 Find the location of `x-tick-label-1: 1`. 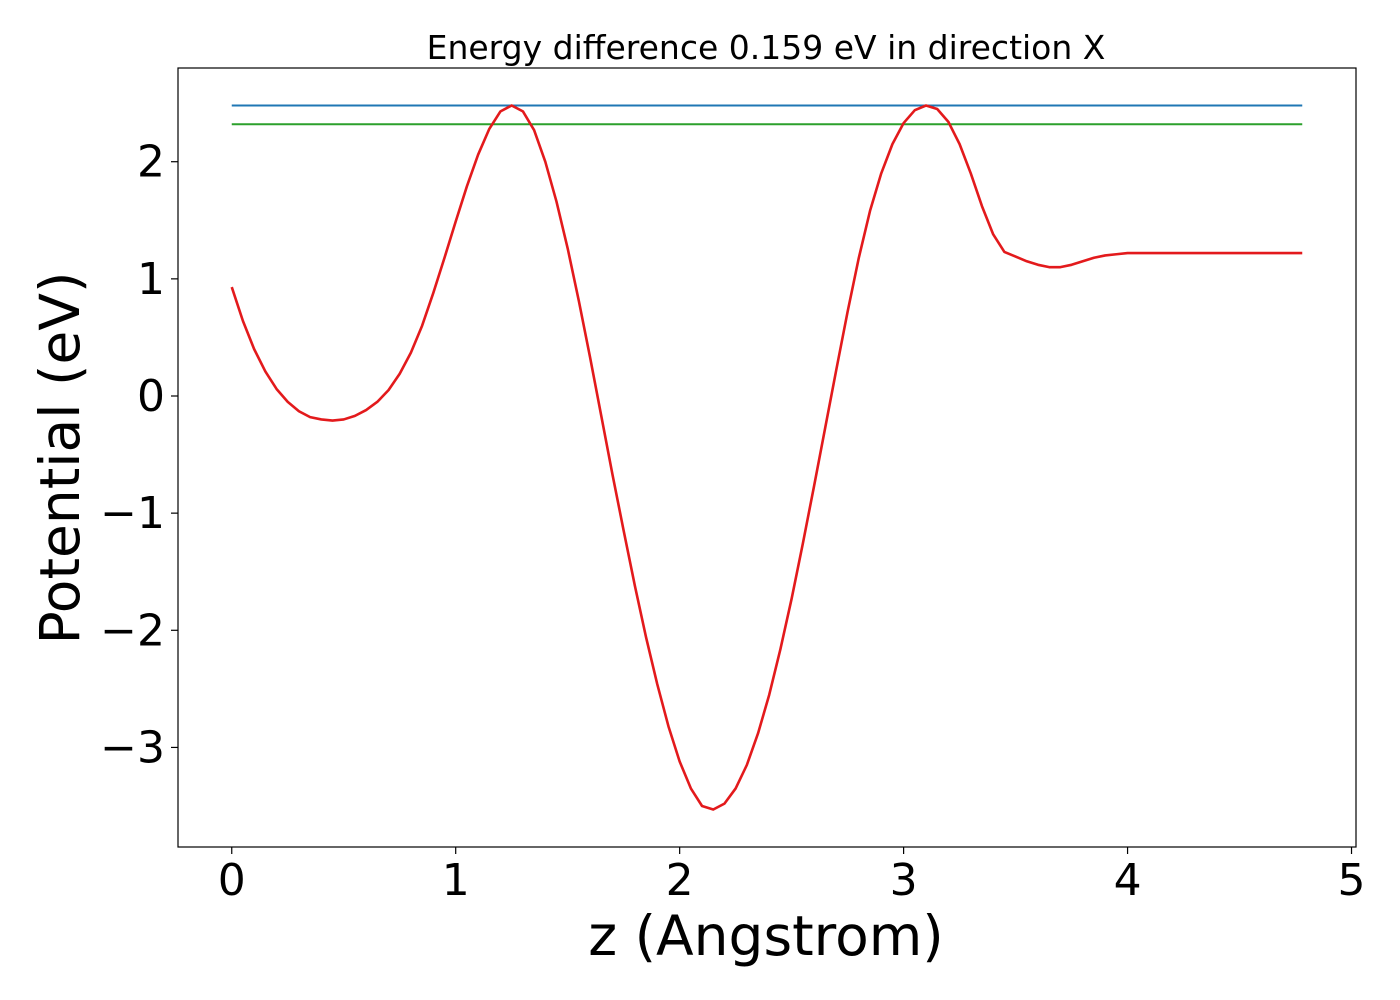

x-tick-label-1: 1 is located at coordinates (456, 880).